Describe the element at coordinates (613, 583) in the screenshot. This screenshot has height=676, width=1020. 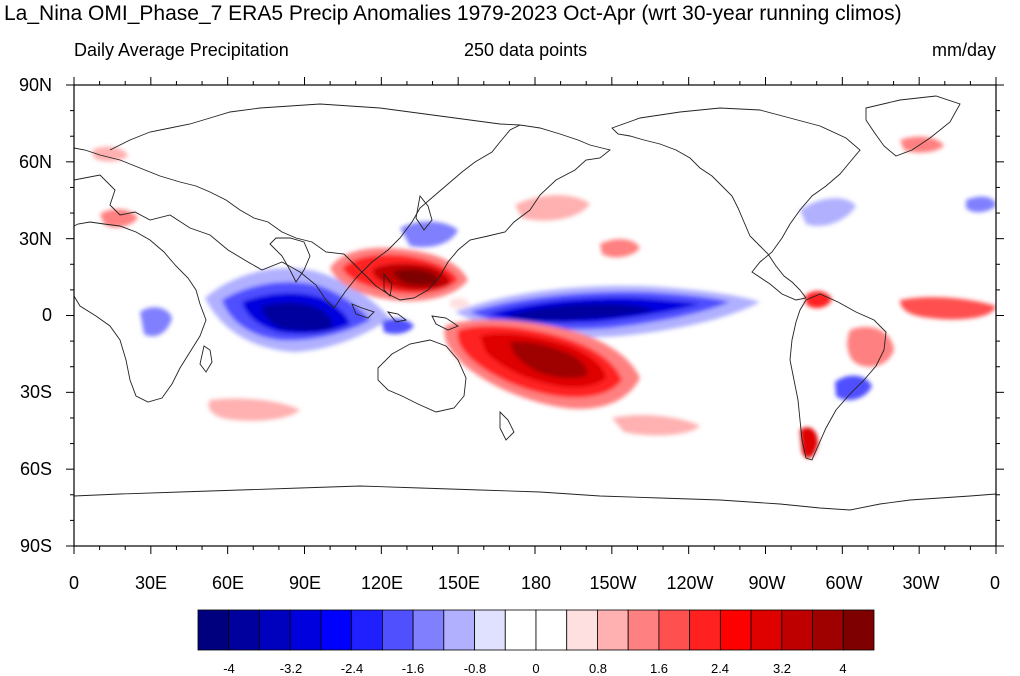
I see `lon-label-150w: 150W` at that location.